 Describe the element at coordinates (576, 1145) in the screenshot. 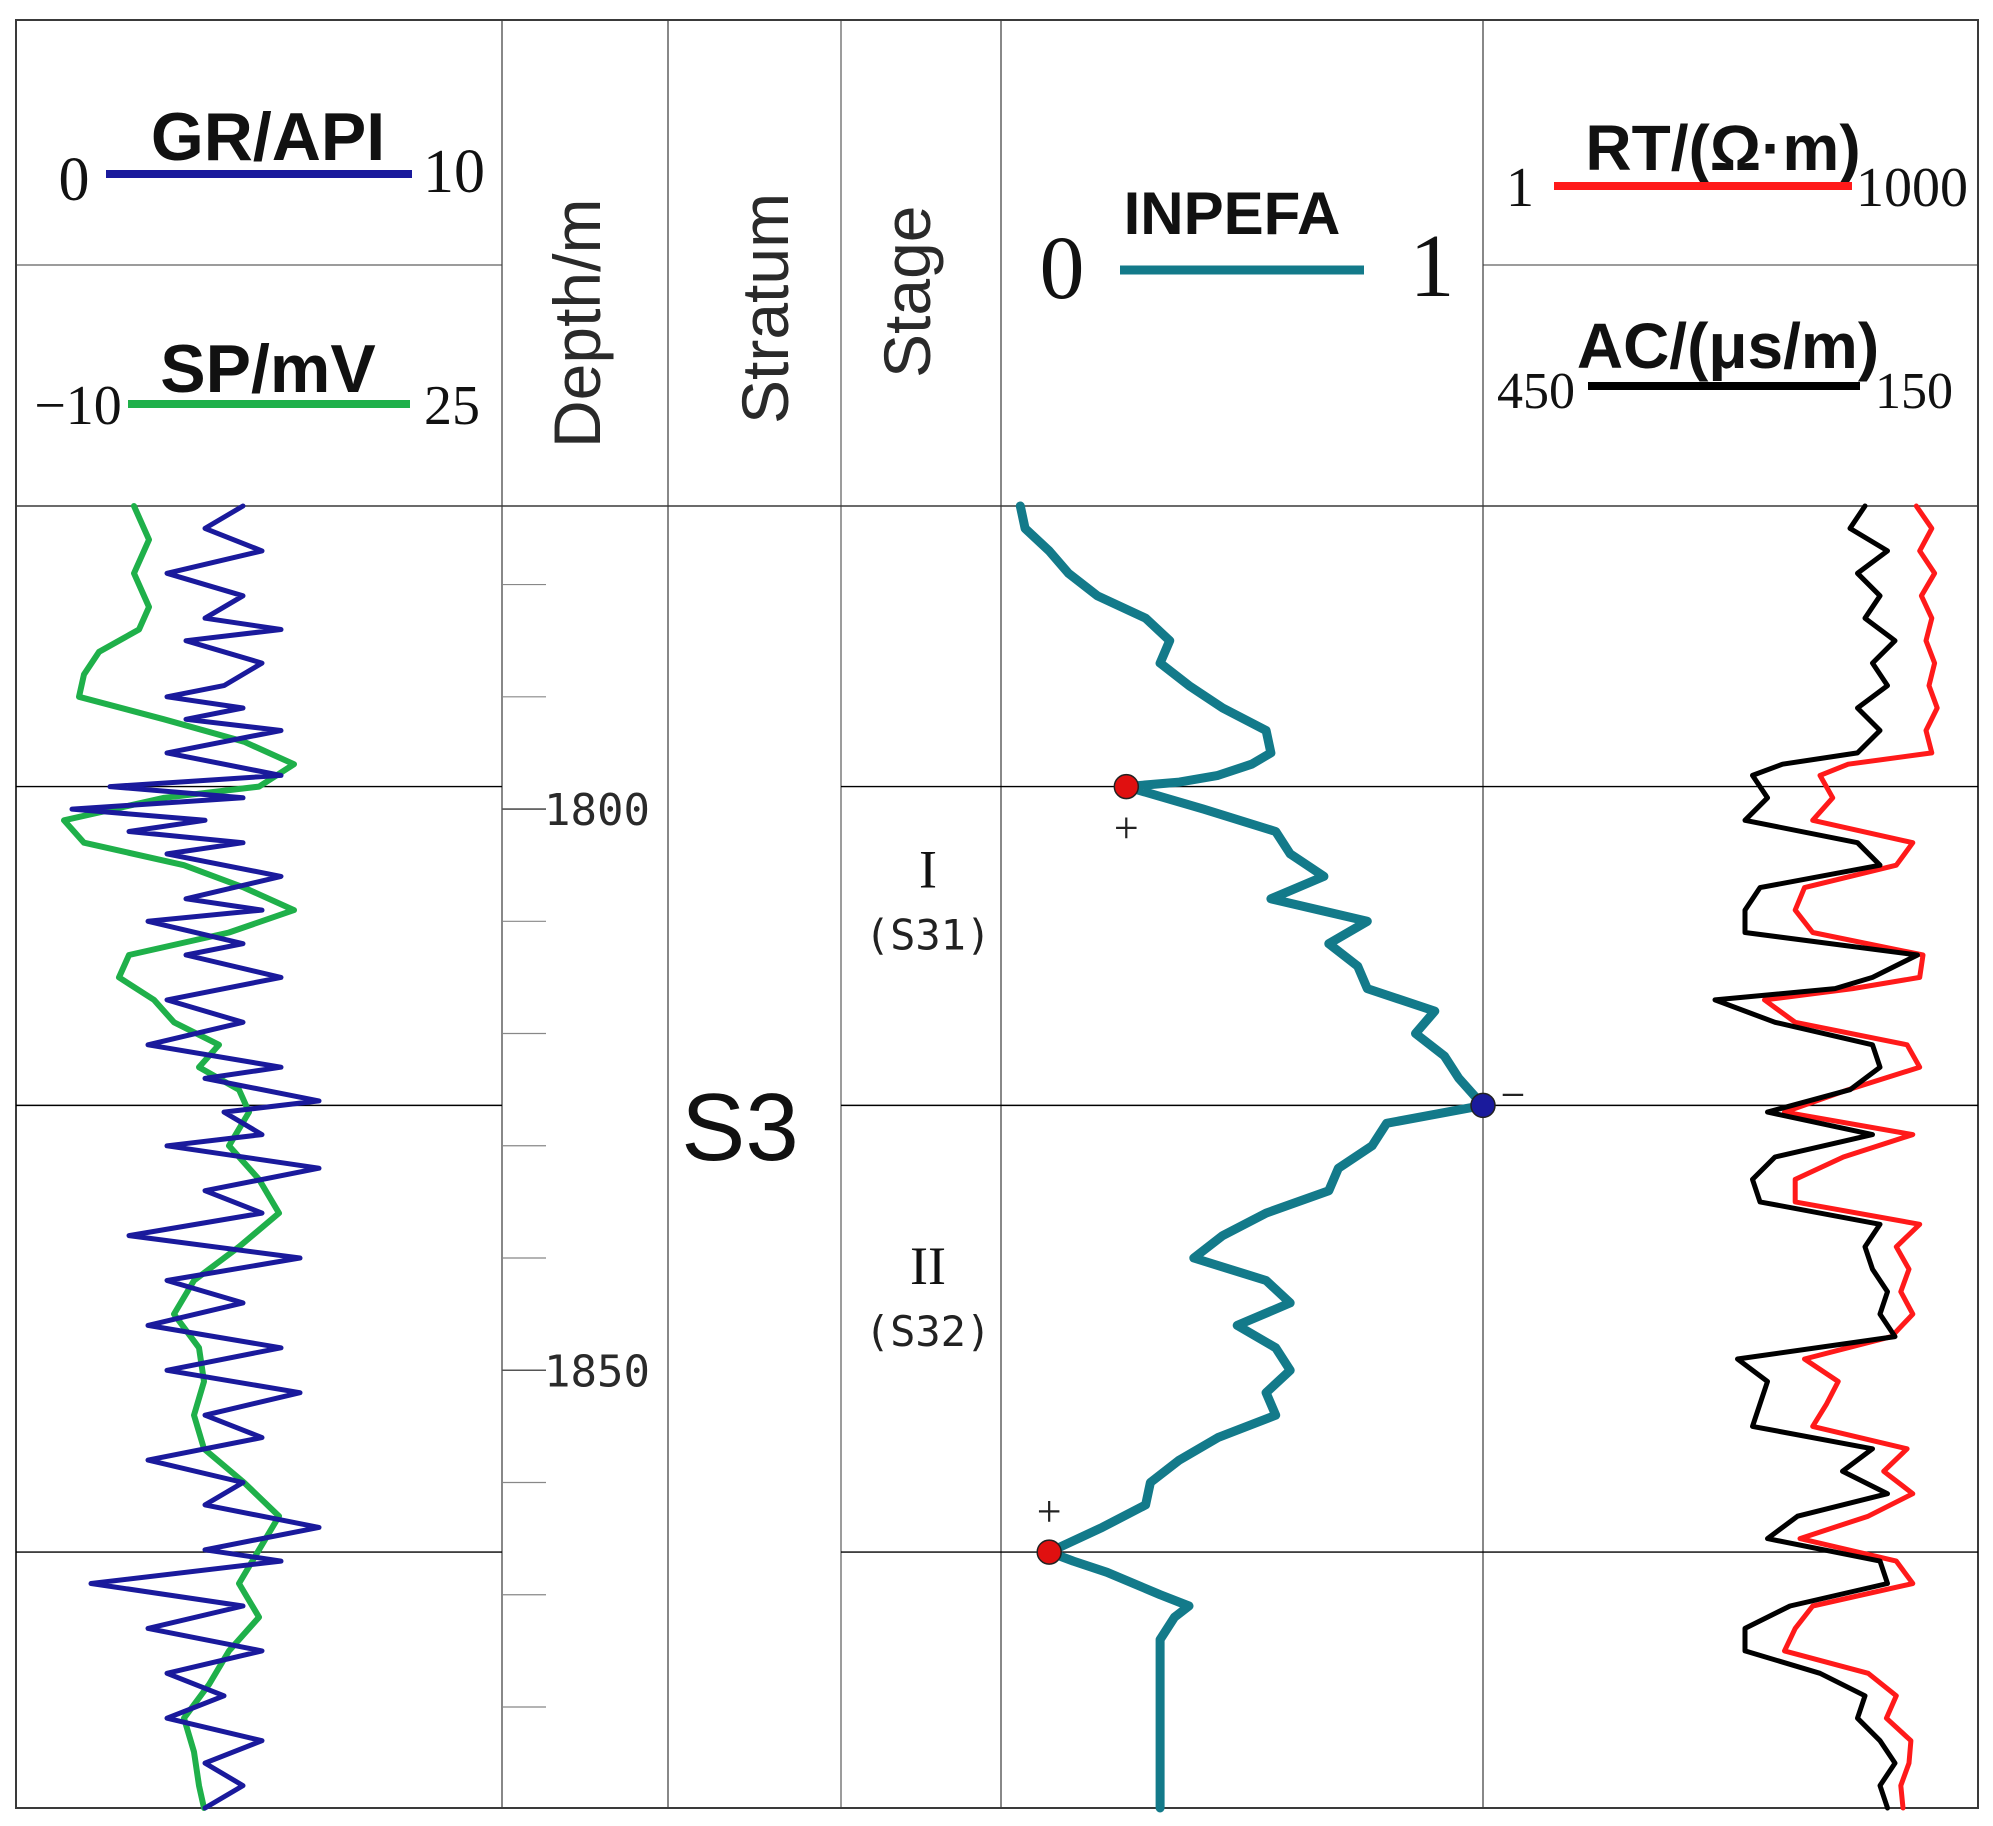

I see `depth-ticks: 1800 1850` at that location.